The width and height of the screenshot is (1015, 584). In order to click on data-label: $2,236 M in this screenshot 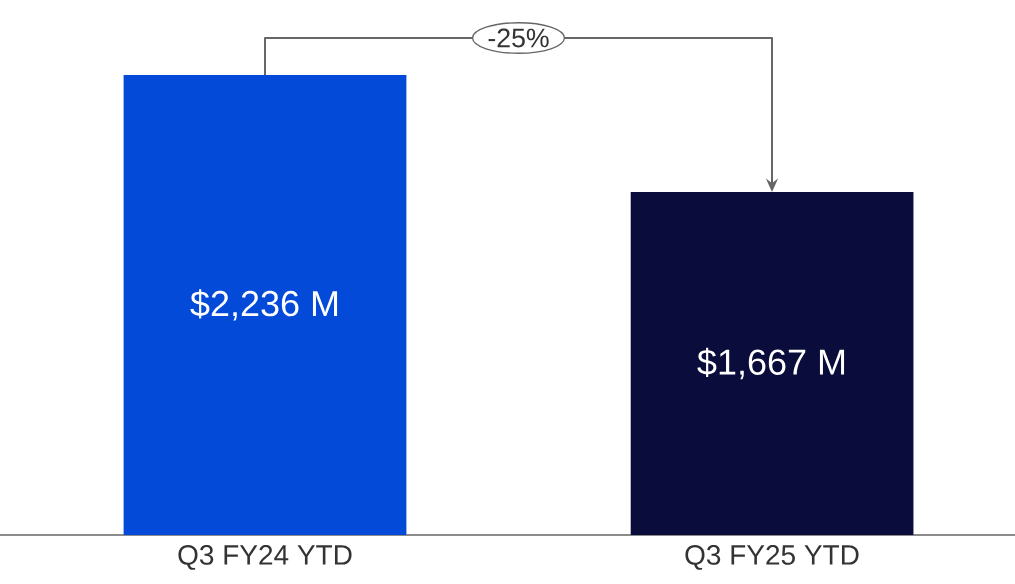, I will do `click(264, 305)`.